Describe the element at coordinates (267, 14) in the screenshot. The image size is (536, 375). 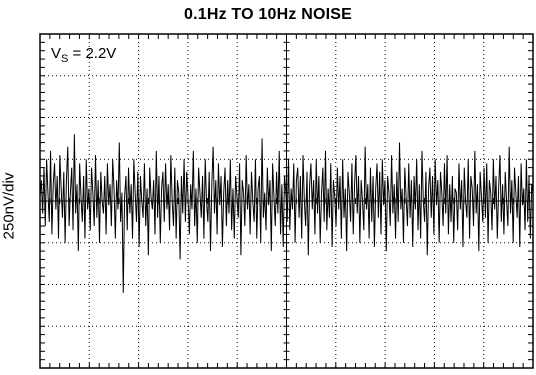
I see `chart-title: 0.1Hz TO 10Hz NOISE` at that location.